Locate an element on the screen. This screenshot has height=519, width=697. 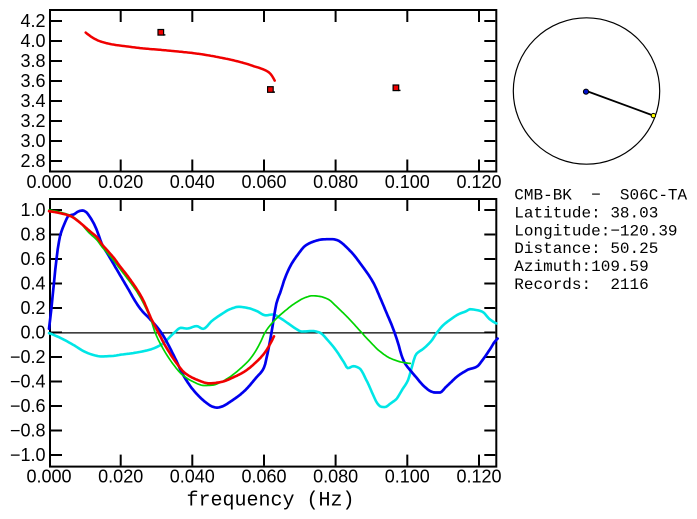
svg-text: 3.0 is located at coordinates (32, 141).